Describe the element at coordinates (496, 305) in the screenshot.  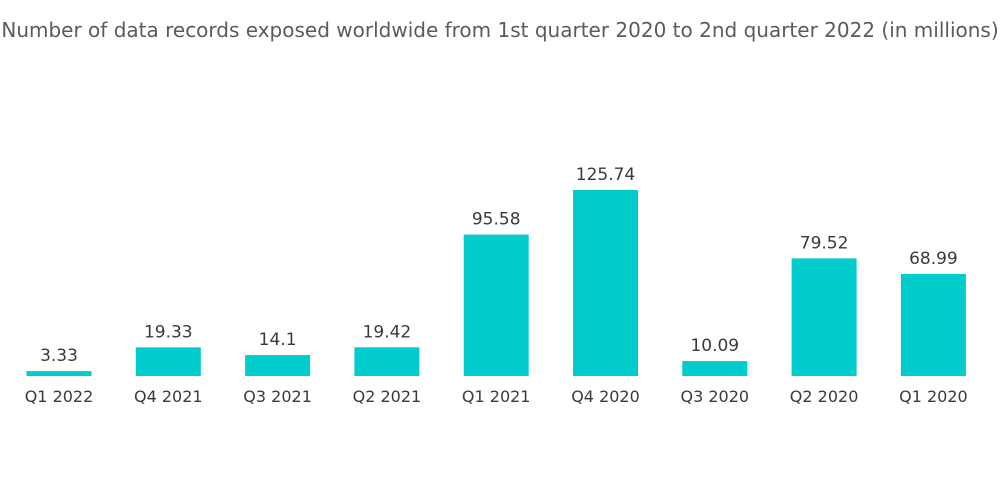
I see `bar-q1-2021` at that location.